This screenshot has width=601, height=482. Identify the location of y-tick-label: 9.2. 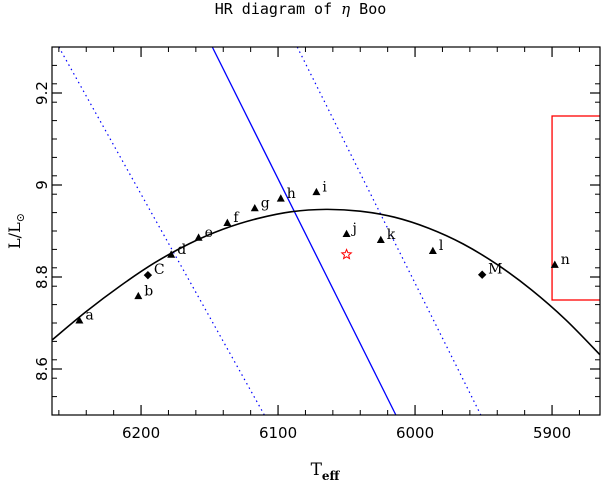
(42, 93).